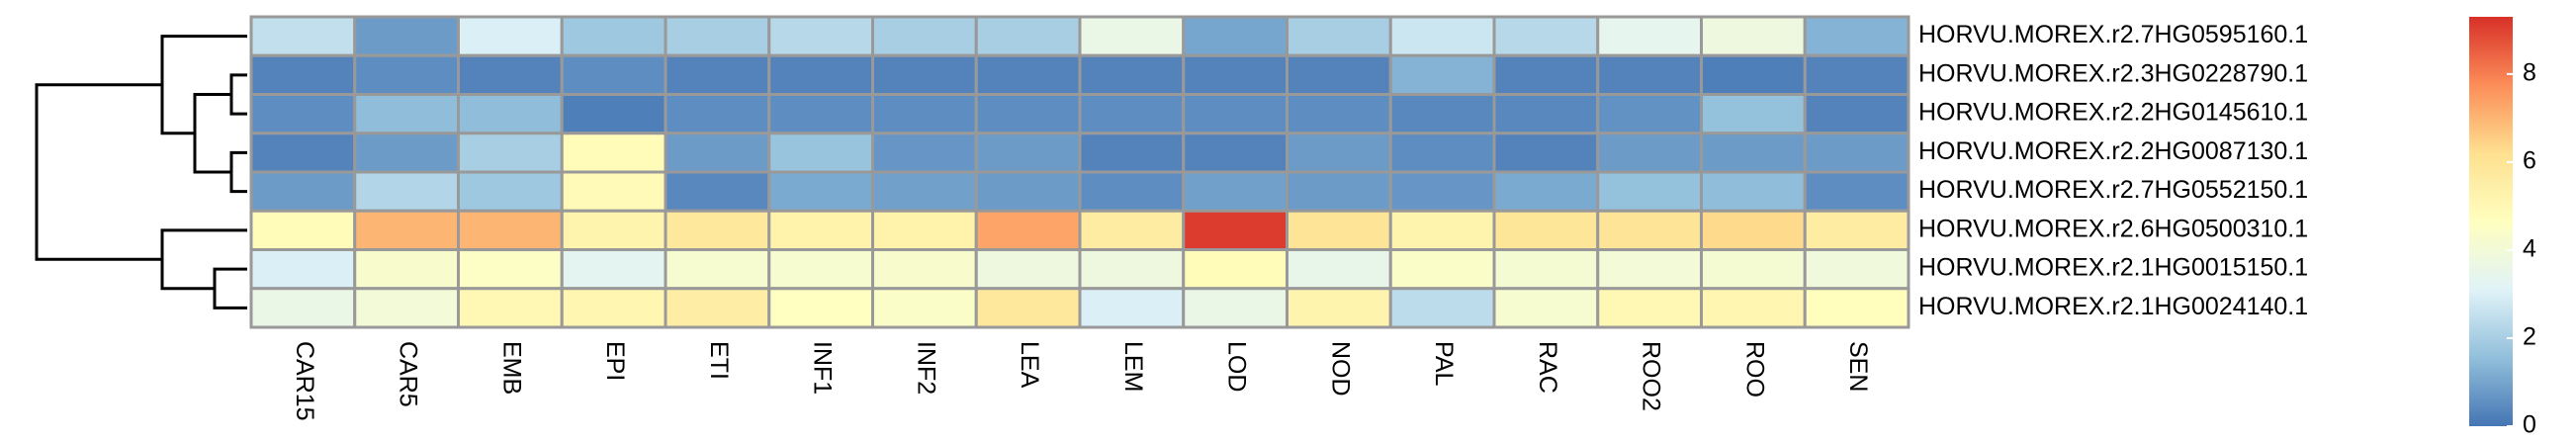 This screenshot has height=443, width=2576. I want to click on column-label: EPI, so click(615, 361).